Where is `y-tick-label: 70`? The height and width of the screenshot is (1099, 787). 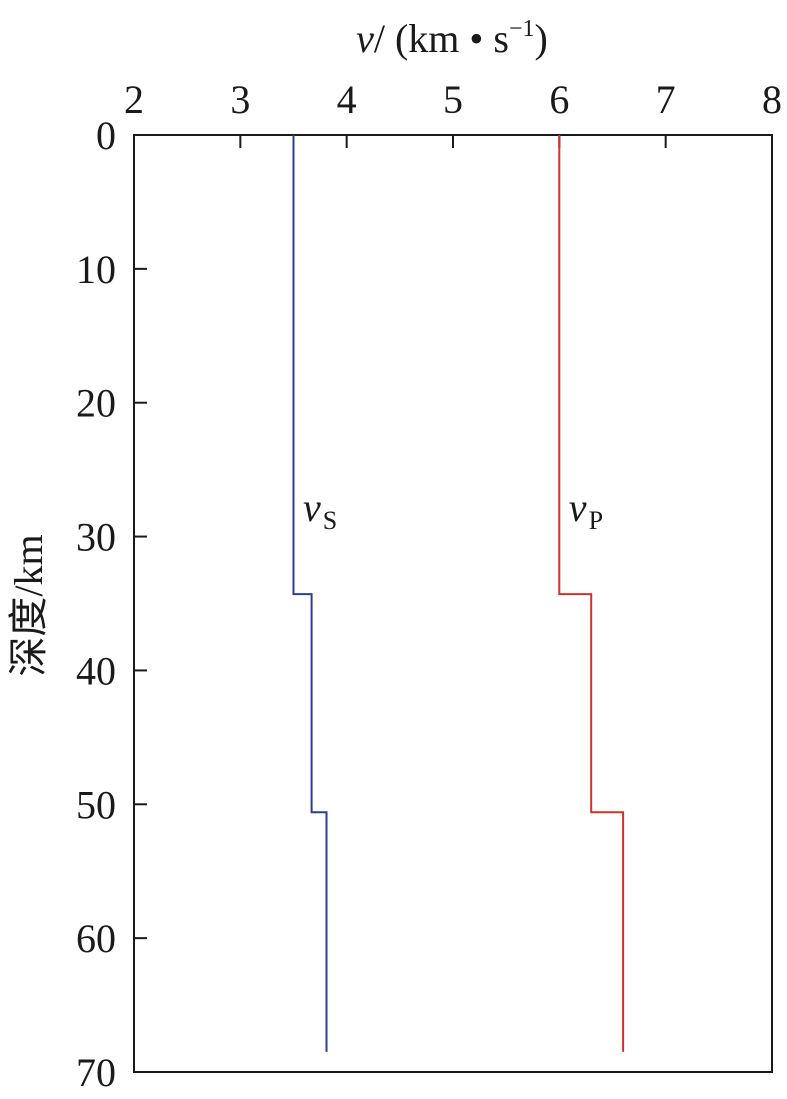
y-tick-label: 70 is located at coordinates (96, 1072).